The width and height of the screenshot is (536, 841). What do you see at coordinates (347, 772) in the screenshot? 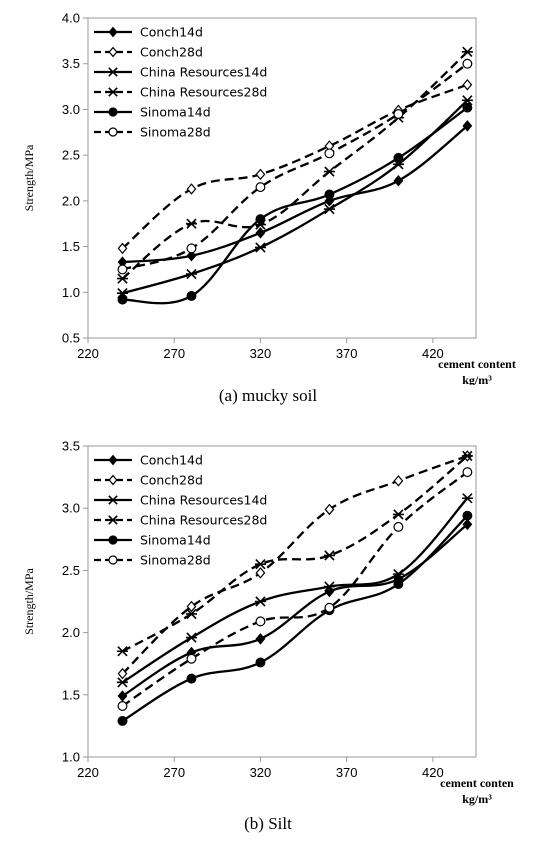
I see `x-tick-label: 370` at bounding box center [347, 772].